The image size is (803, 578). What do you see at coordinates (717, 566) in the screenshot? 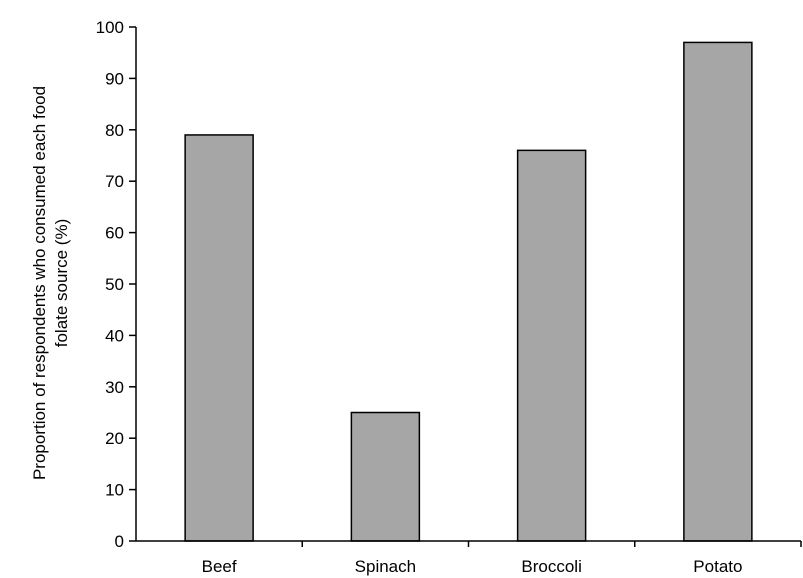
I see `x-tick-label-potato: Potato` at bounding box center [717, 566].